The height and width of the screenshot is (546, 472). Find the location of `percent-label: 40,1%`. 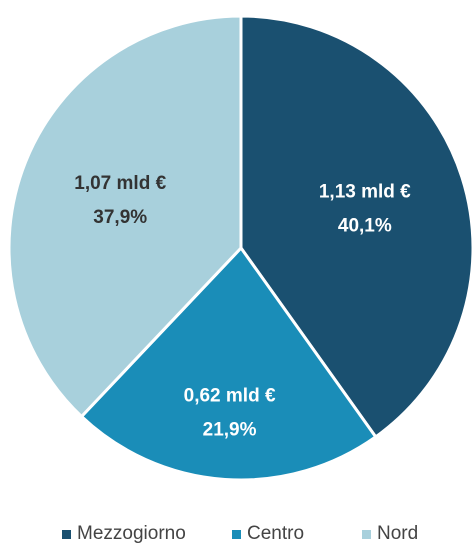

percent-label: 40,1% is located at coordinates (365, 225).